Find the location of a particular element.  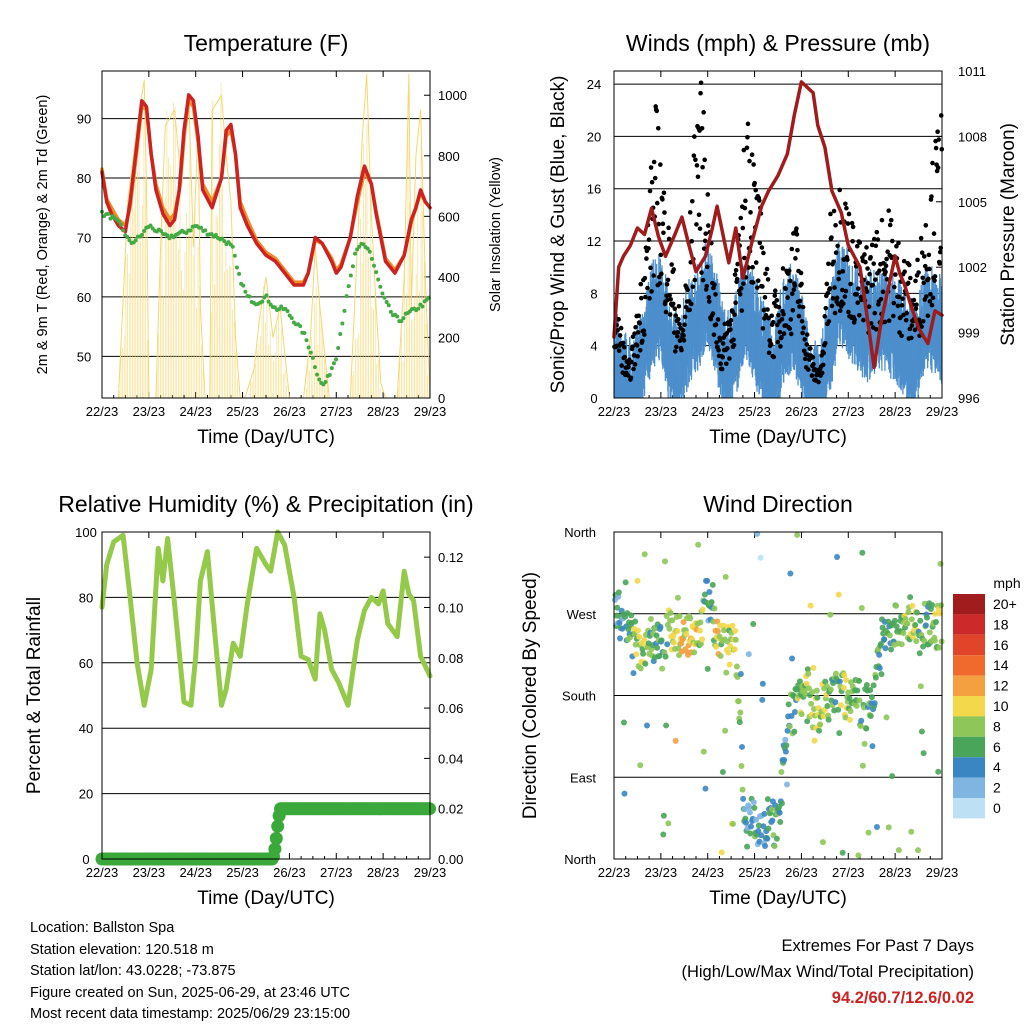

legend-label: 18 is located at coordinates (1001, 624).